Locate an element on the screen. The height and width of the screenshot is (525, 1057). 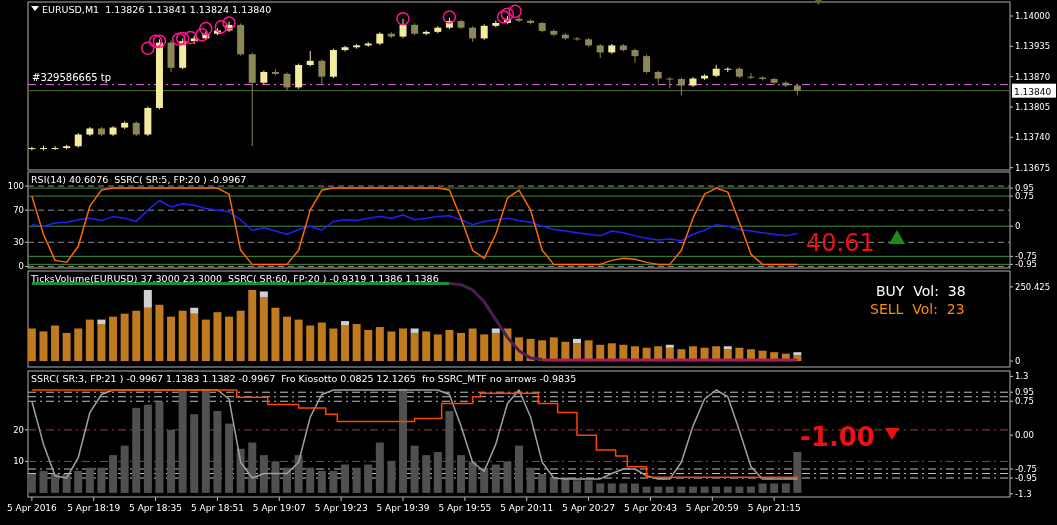
y-tick-label: 0.00 is located at coordinates (1024, 435).